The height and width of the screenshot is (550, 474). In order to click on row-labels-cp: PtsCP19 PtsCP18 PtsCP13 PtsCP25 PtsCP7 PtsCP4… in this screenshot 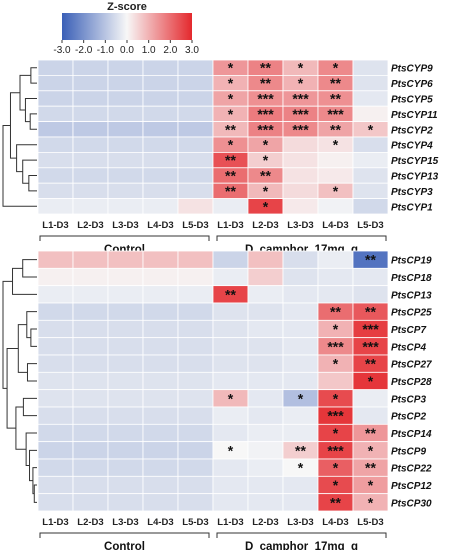, I will do `click(411, 383)`.